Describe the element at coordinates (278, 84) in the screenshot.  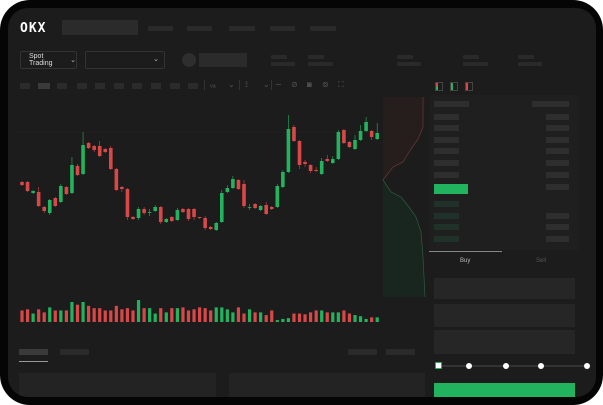
I see `line-icon: ∼` at that location.